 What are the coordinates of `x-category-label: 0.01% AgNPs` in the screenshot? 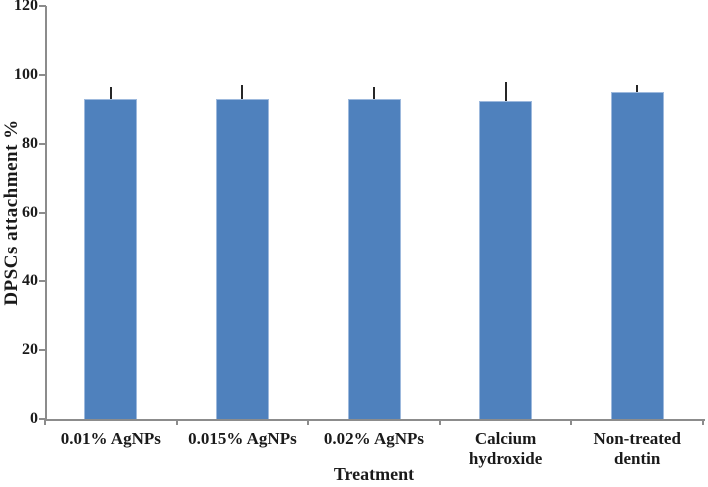 It's located at (110, 438).